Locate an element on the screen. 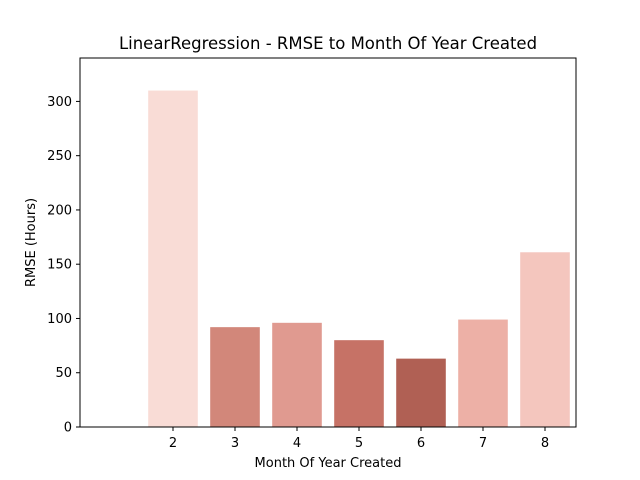 The image size is (640, 480). y-tick-label-150: 150 is located at coordinates (59, 265).